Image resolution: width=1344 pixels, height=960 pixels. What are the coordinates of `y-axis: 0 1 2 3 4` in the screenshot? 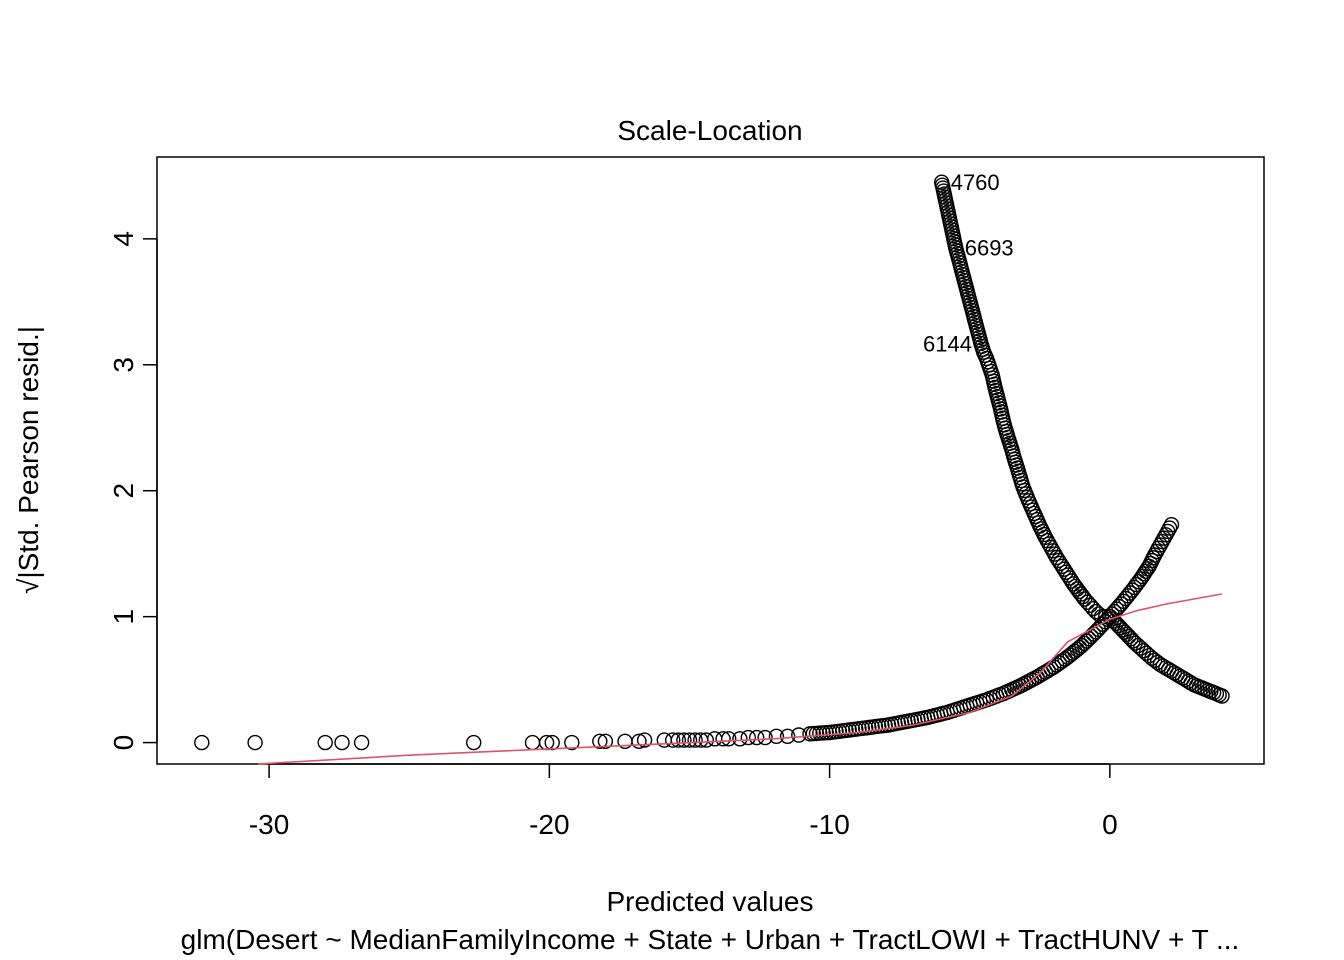 It's located at (133, 491).